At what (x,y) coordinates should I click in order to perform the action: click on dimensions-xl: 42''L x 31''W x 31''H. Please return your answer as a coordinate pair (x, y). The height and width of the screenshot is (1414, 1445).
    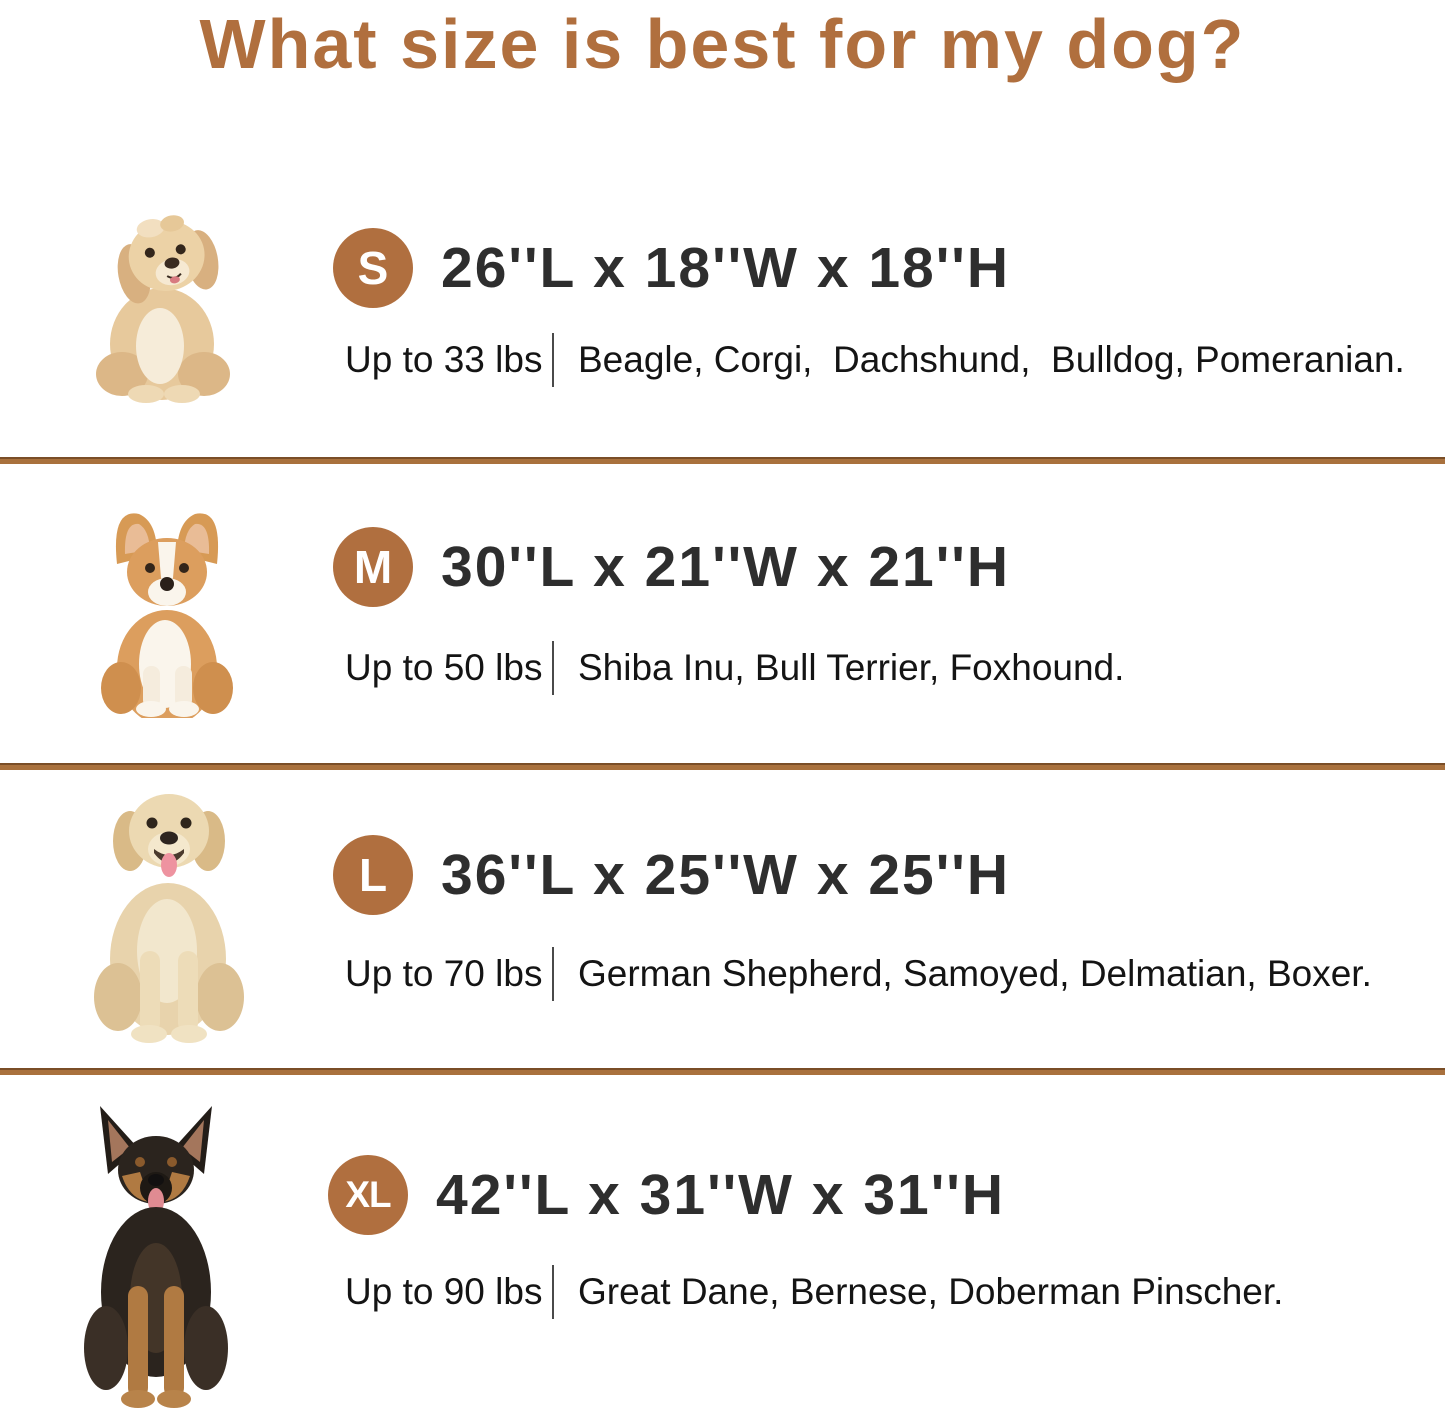
    Looking at the image, I should click on (721, 1195).